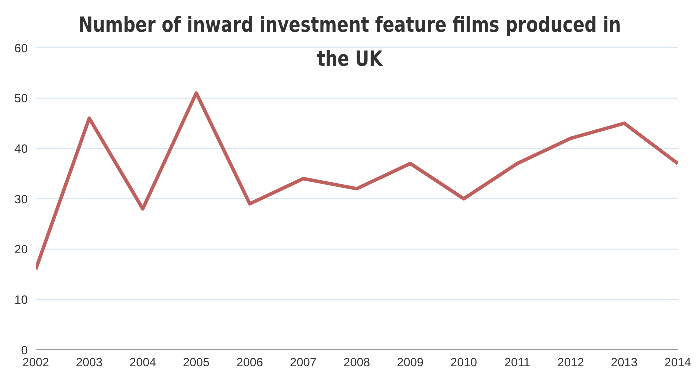  What do you see at coordinates (21, 99) in the screenshot?
I see `y-tick-label: 50` at bounding box center [21, 99].